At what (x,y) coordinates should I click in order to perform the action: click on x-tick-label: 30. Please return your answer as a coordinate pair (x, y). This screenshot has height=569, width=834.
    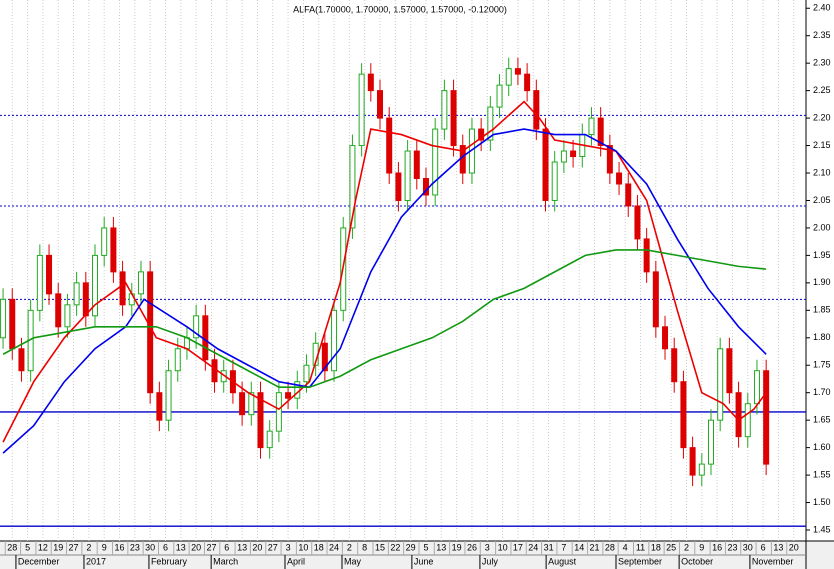
    Looking at the image, I should click on (748, 547).